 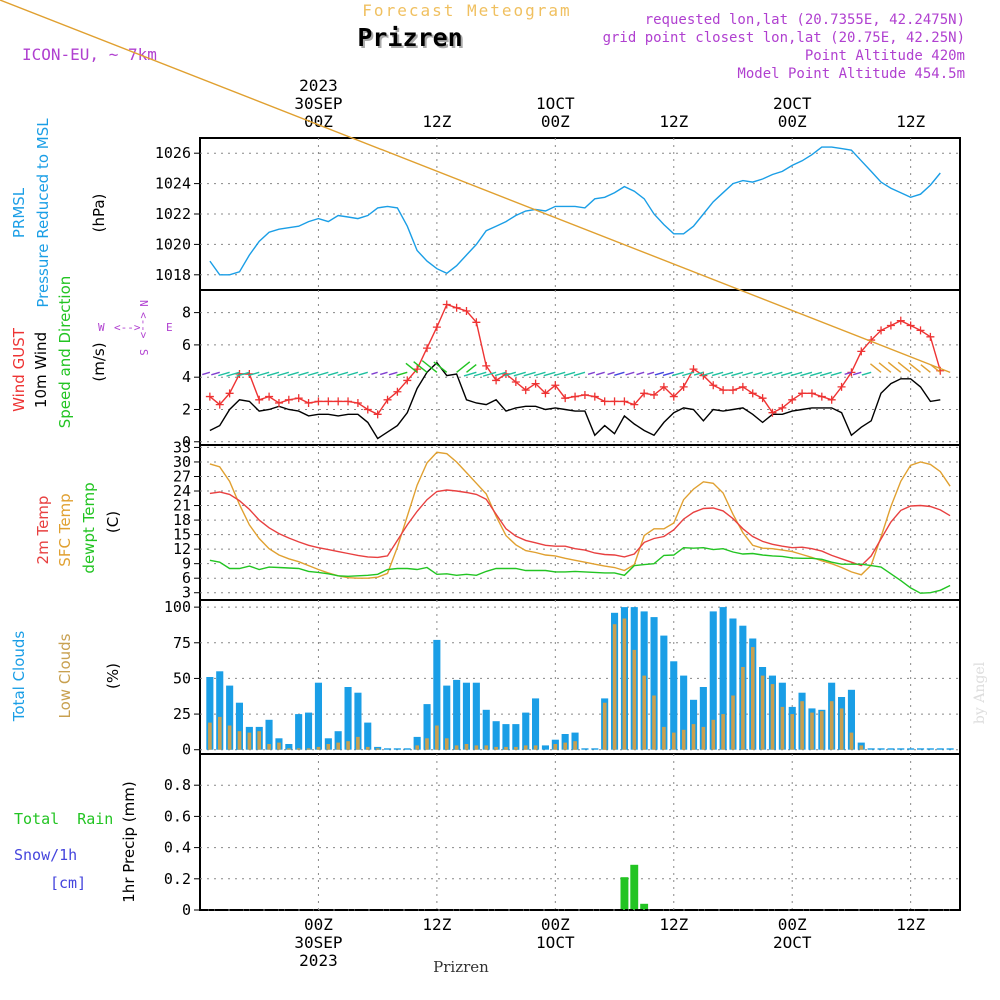 What do you see at coordinates (555, 103) in the screenshot?
I see `top-date-label: 1OCT` at bounding box center [555, 103].